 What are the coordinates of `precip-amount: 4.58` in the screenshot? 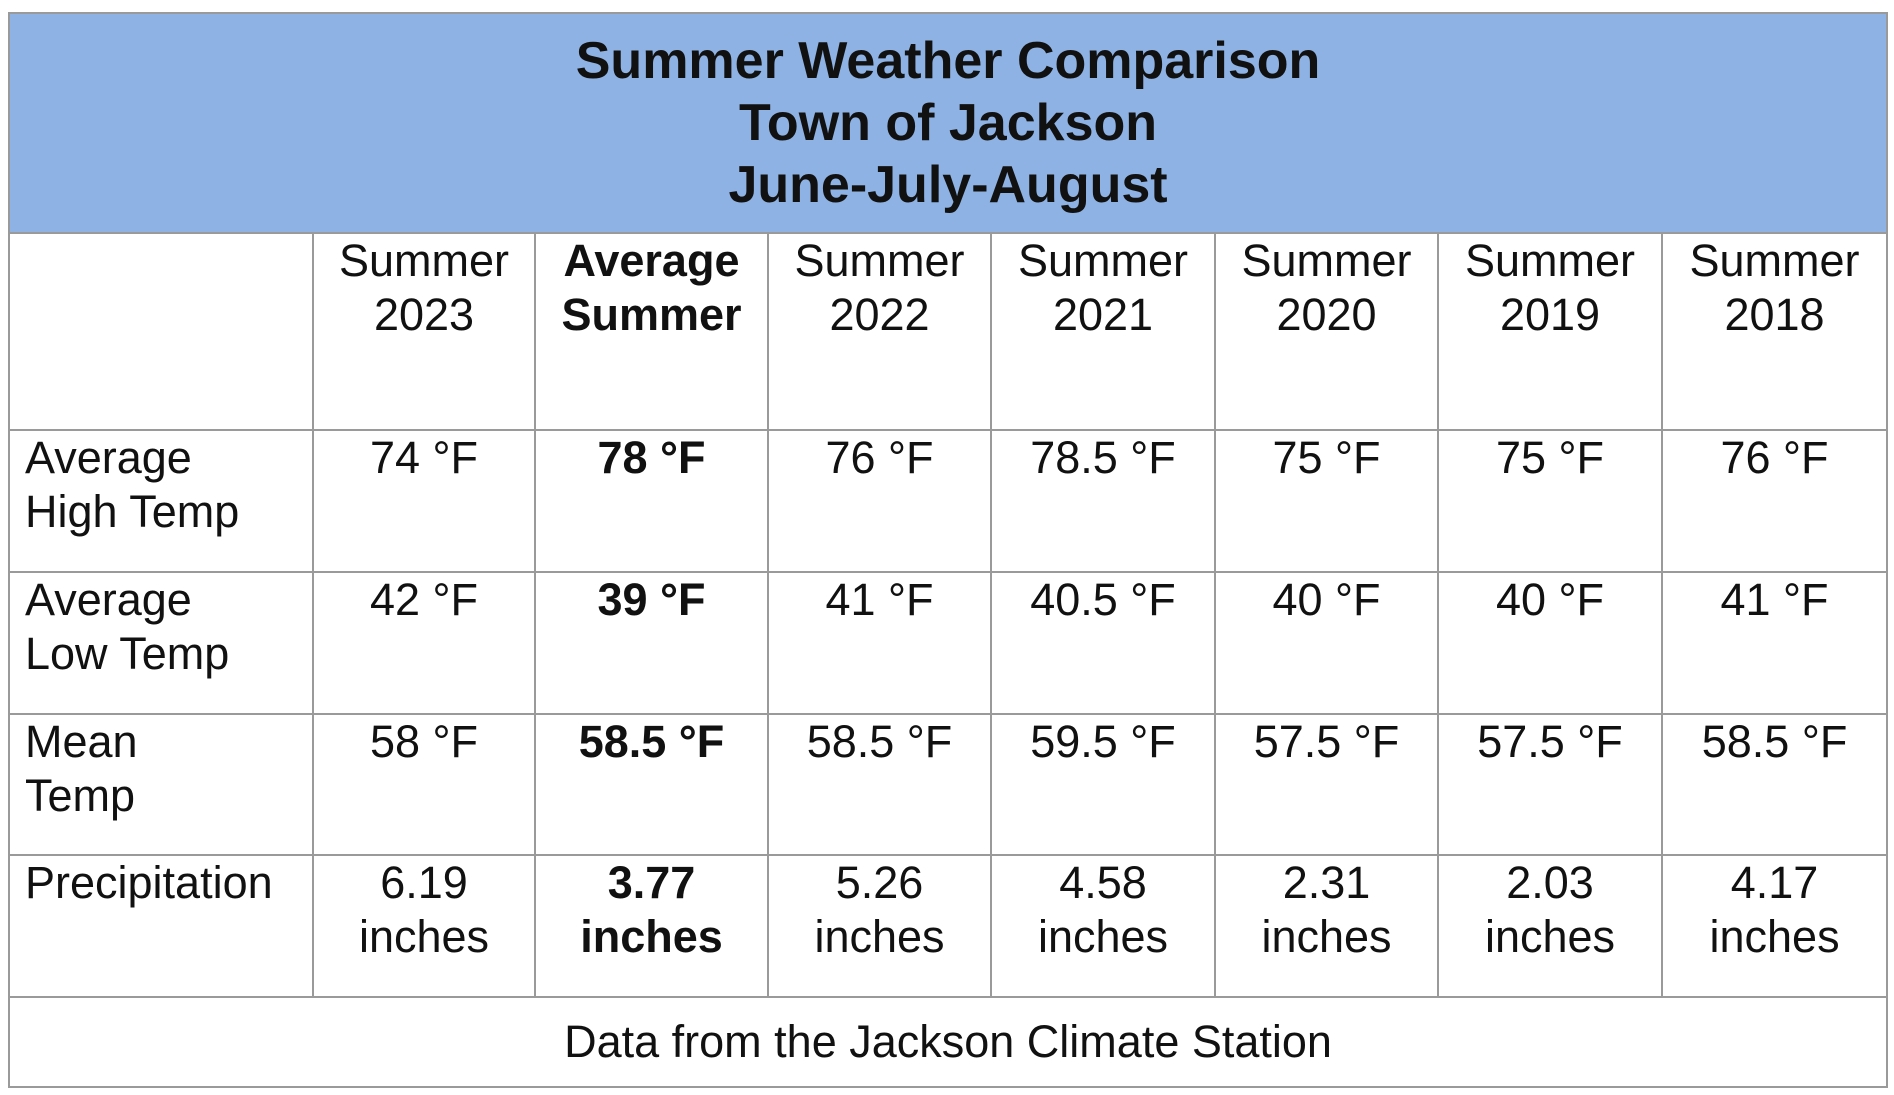 It's located at (1103, 883).